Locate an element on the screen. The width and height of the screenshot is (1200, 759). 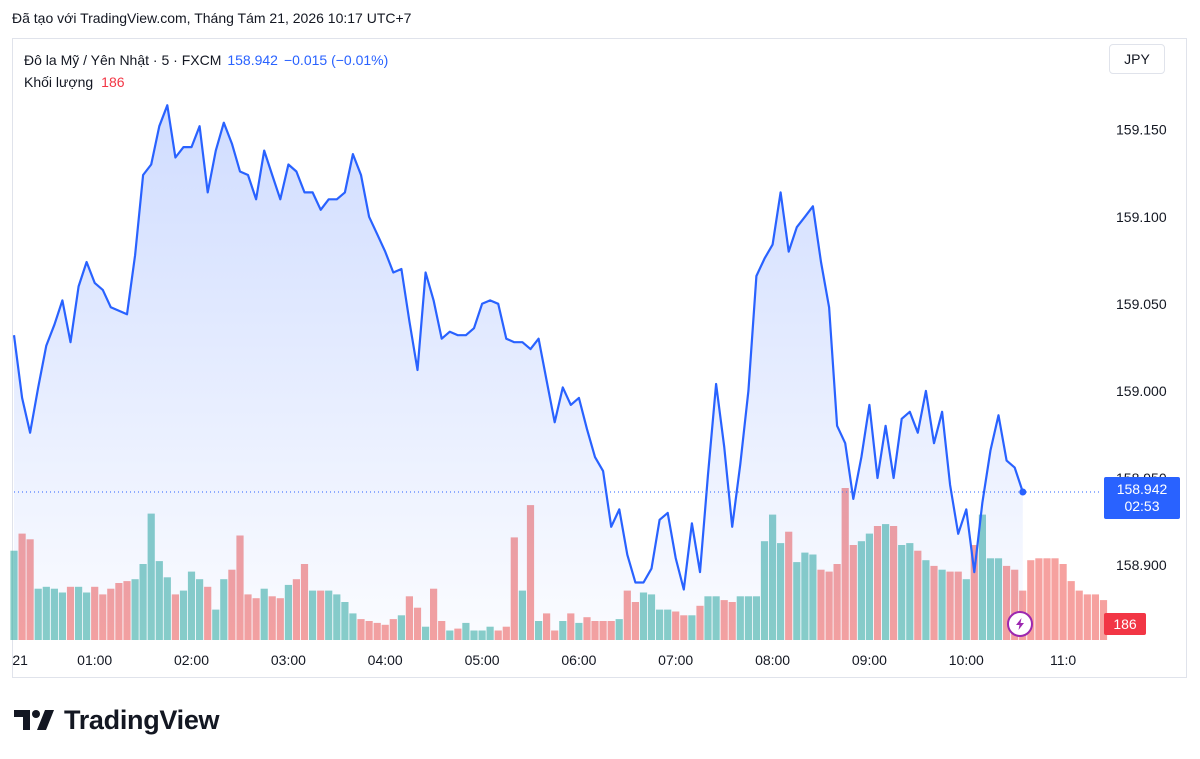
time-tick-label: 21 is located at coordinates (20, 660).